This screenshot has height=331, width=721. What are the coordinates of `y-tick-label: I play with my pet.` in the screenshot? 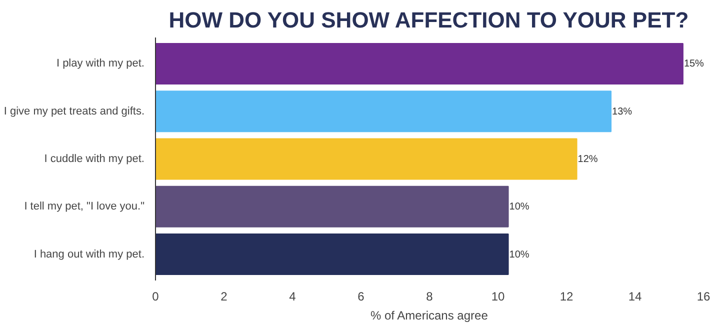 It's located at (100, 64).